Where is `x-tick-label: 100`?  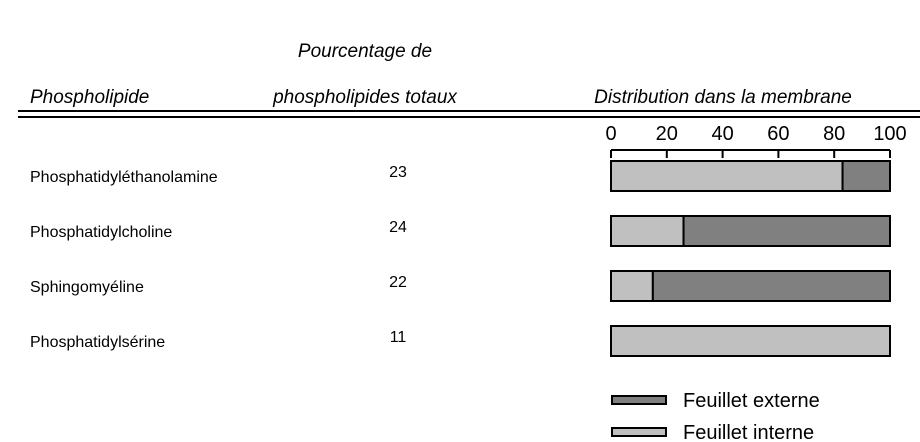 x-tick-label: 100 is located at coordinates (889, 134).